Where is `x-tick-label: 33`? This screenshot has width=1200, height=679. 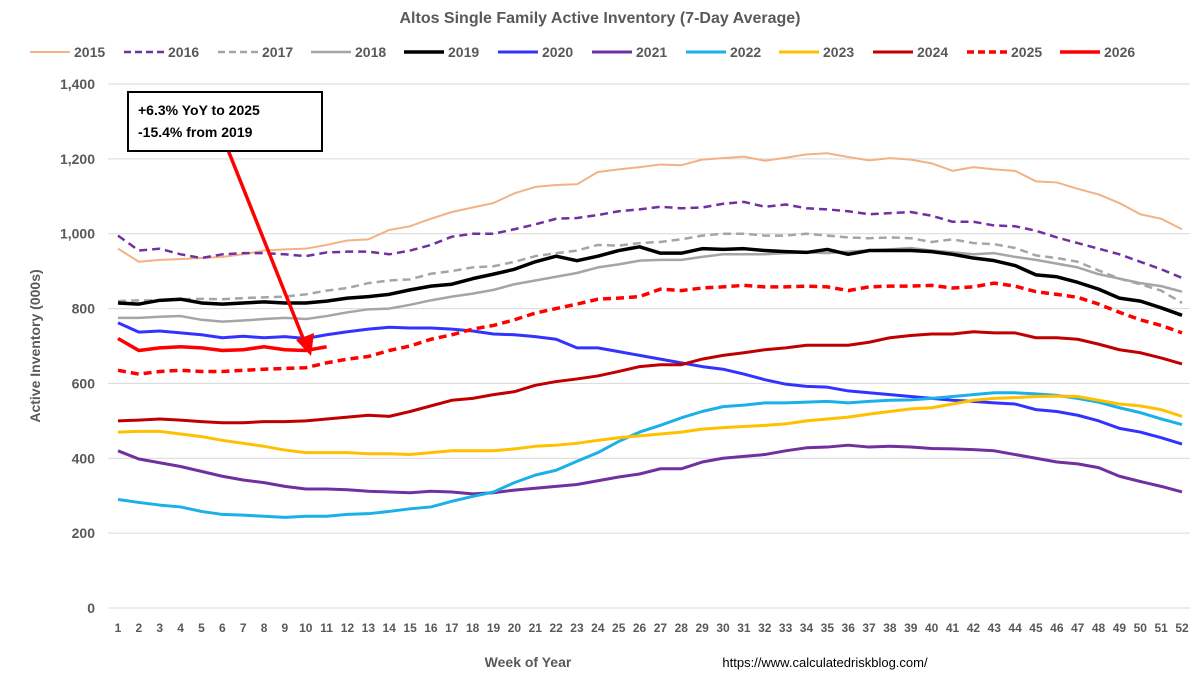
x-tick-label: 33 is located at coordinates (786, 628).